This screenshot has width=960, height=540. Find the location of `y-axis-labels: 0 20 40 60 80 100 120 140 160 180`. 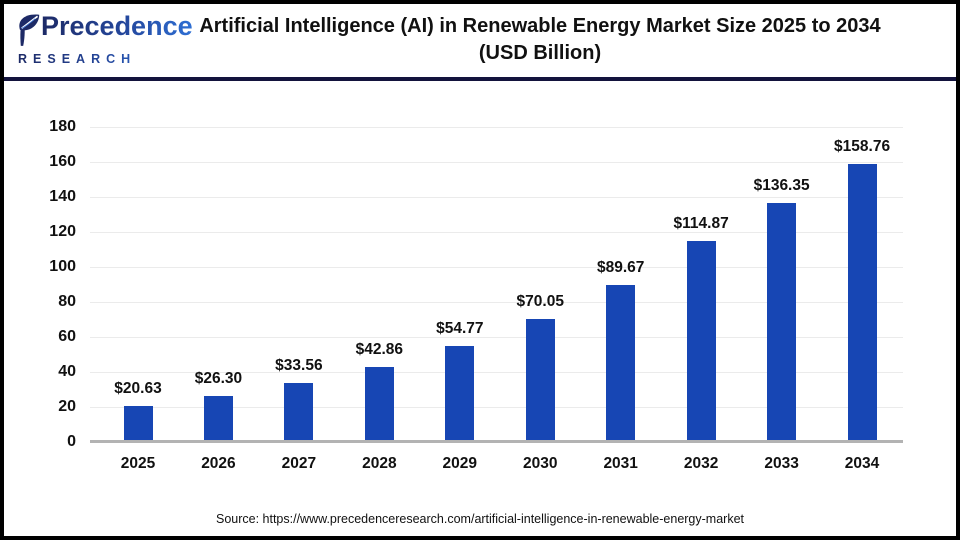

y-axis-labels: 0 20 40 60 80 100 120 140 160 180 is located at coordinates (40, 284).